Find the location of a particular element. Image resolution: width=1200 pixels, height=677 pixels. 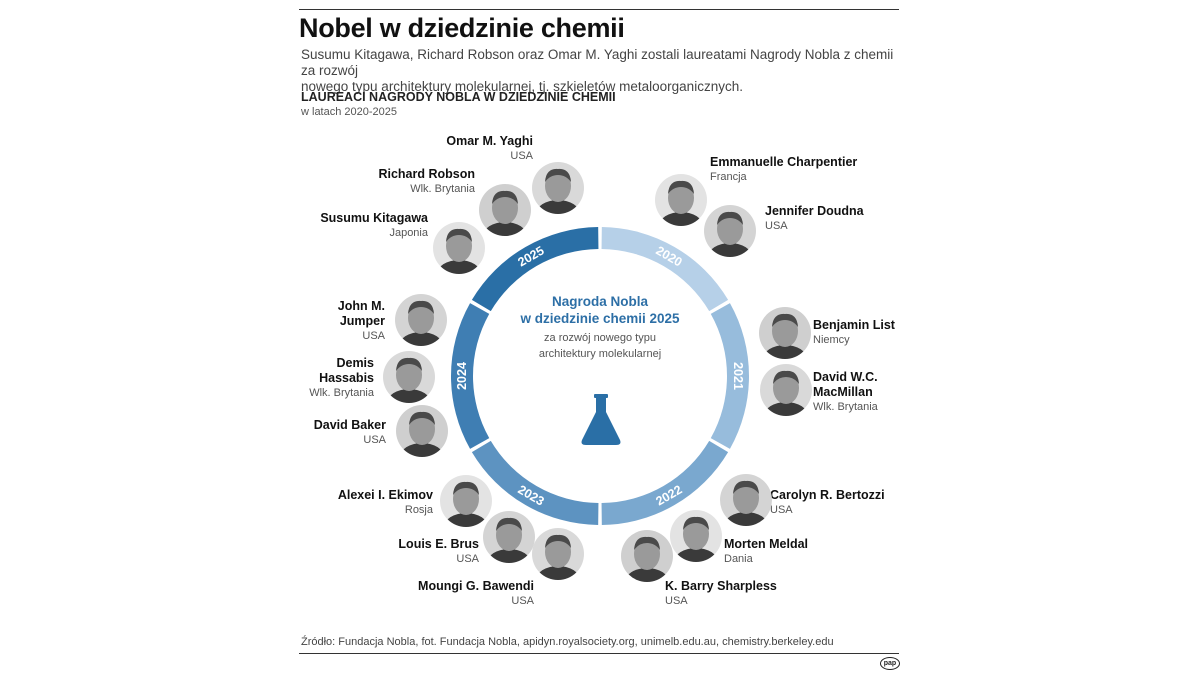

laureate-name: Louis E. Brus is located at coordinates (438, 544).